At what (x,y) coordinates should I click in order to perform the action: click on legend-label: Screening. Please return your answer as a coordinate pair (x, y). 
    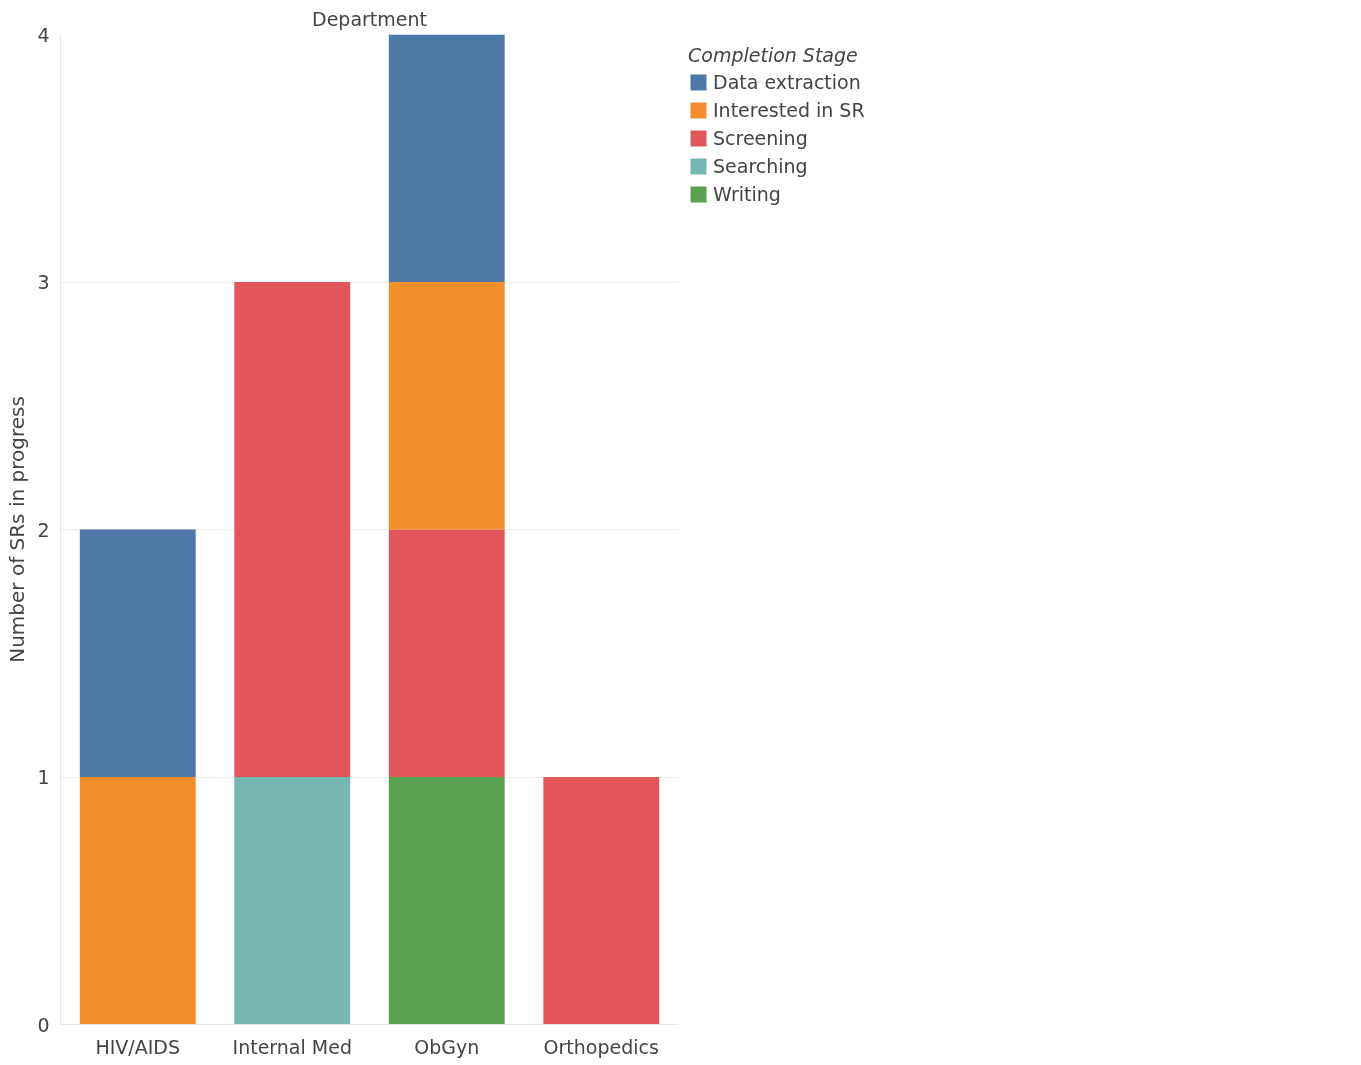
    Looking at the image, I should click on (760, 138).